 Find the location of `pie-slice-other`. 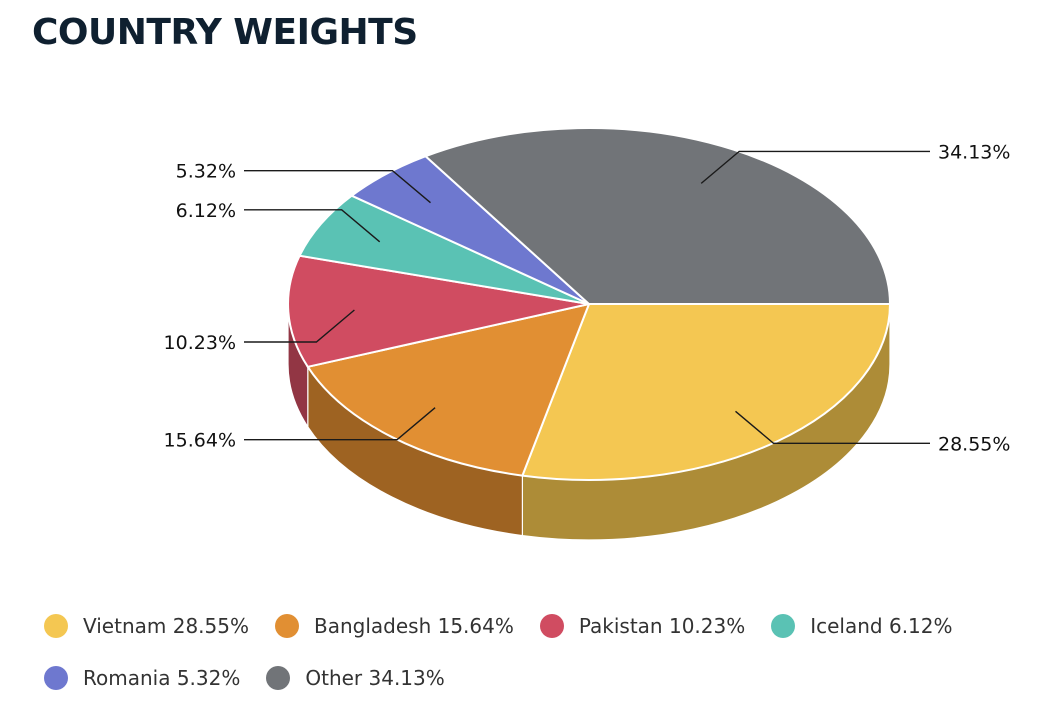

pie-slice-other is located at coordinates (657, 216).